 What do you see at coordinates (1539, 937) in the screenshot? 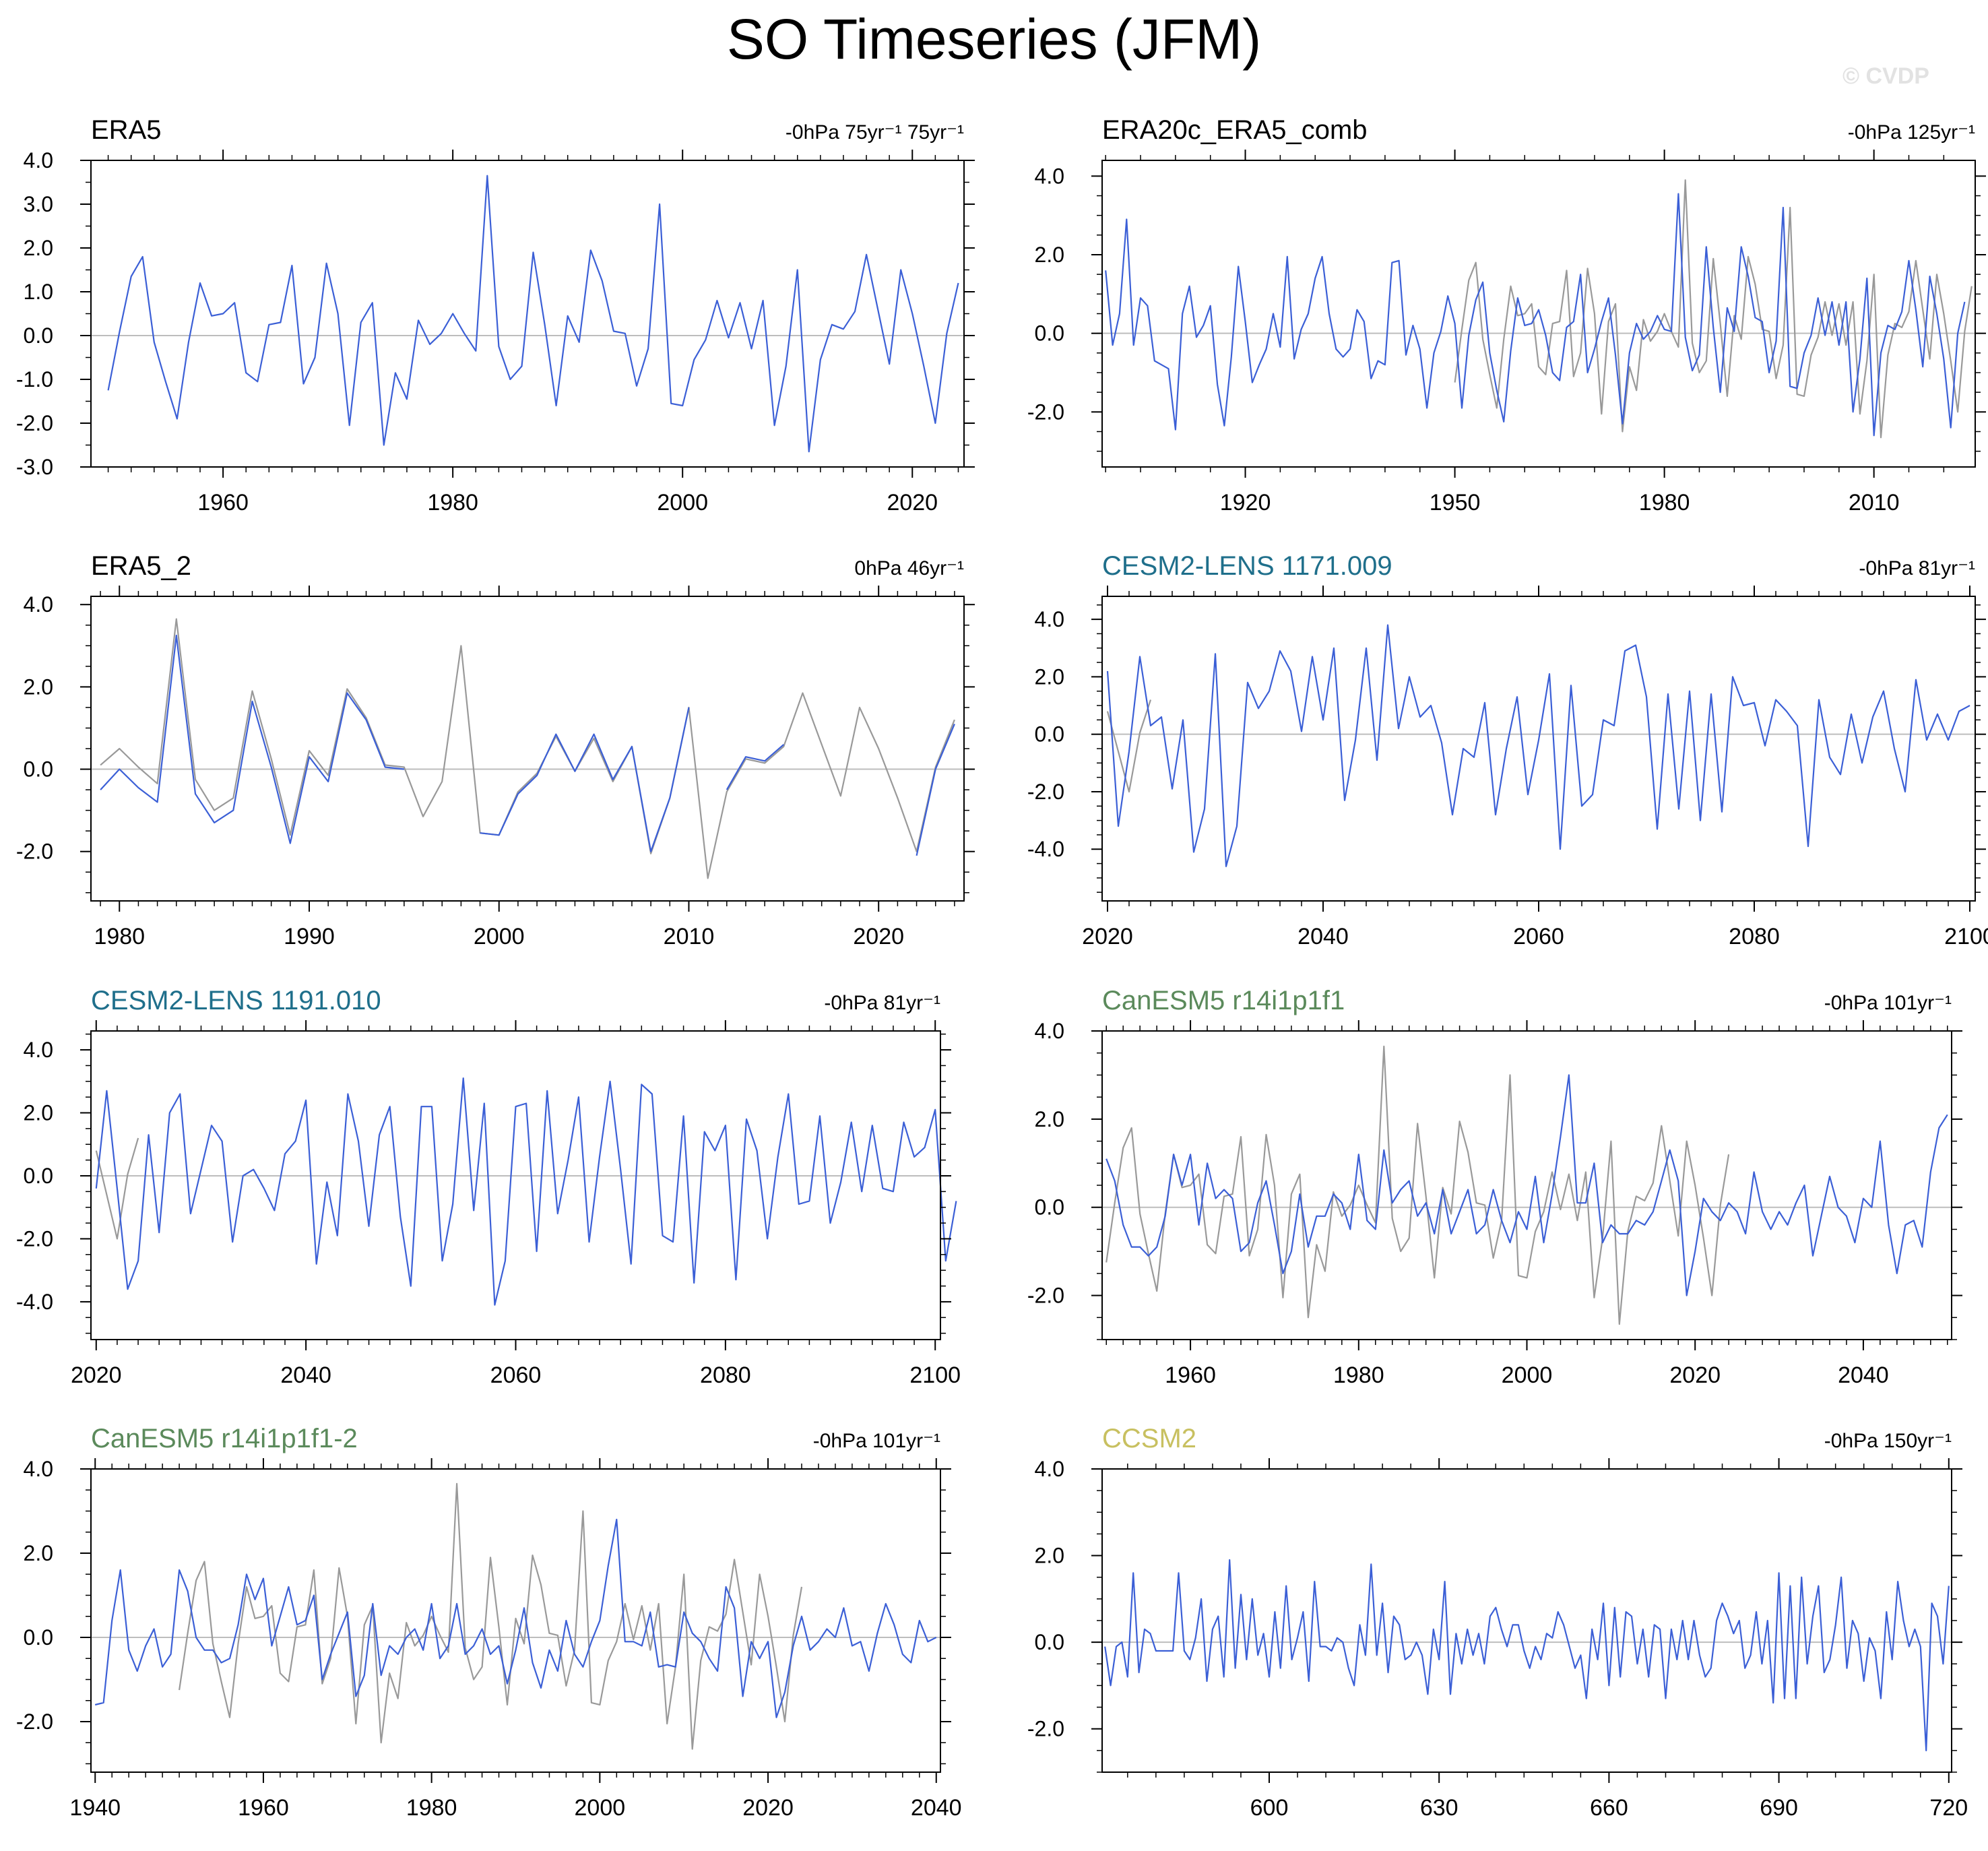
I see `x-tick-label: 2060` at bounding box center [1539, 937].